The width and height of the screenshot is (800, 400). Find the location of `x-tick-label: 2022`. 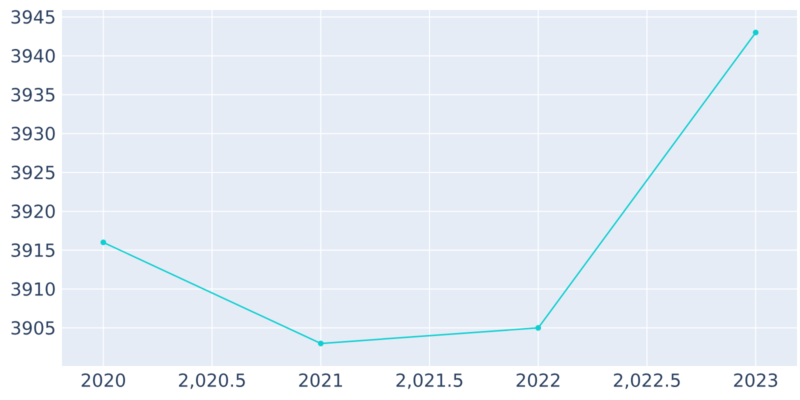

x-tick-label: 2022 is located at coordinates (538, 380).